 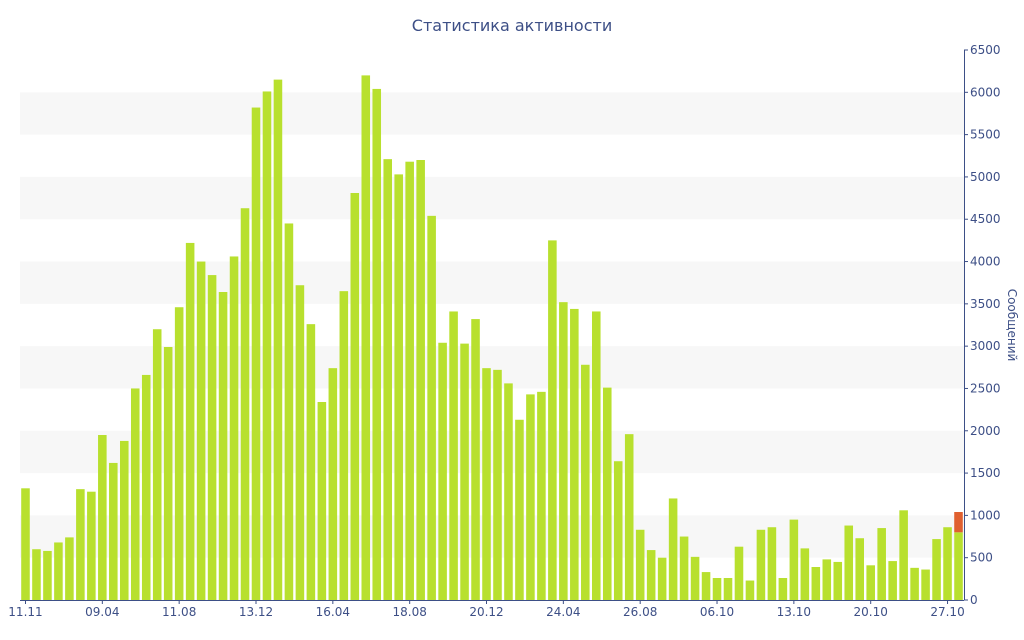 I want to click on y-tick-label: 5000, so click(x=985, y=177).